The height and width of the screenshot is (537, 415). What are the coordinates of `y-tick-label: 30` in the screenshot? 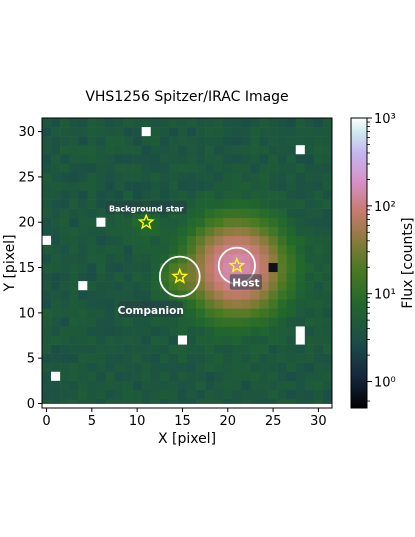 It's located at (26, 132).